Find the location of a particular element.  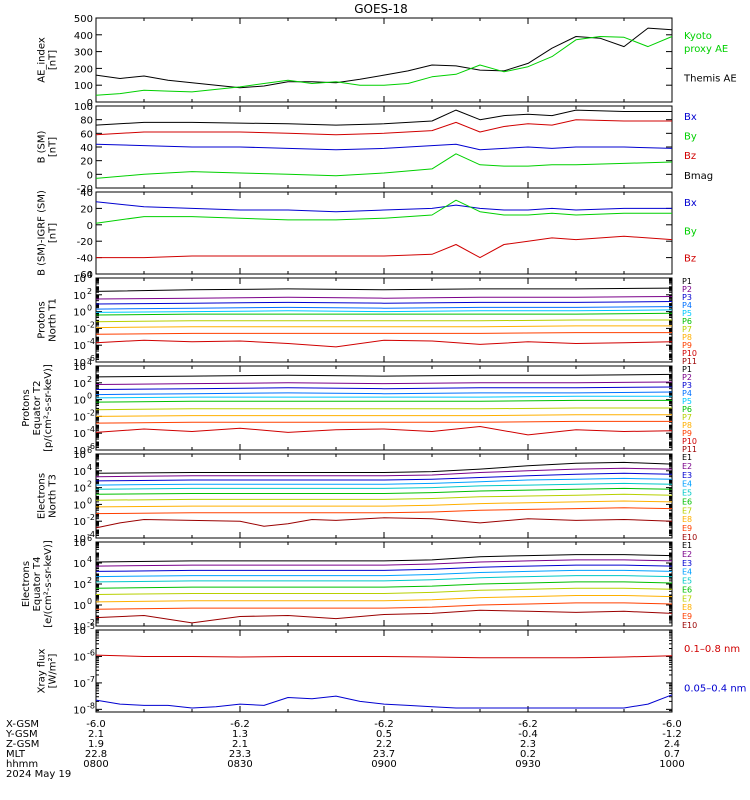

ephemeris-value: 2.2 is located at coordinates (384, 744).